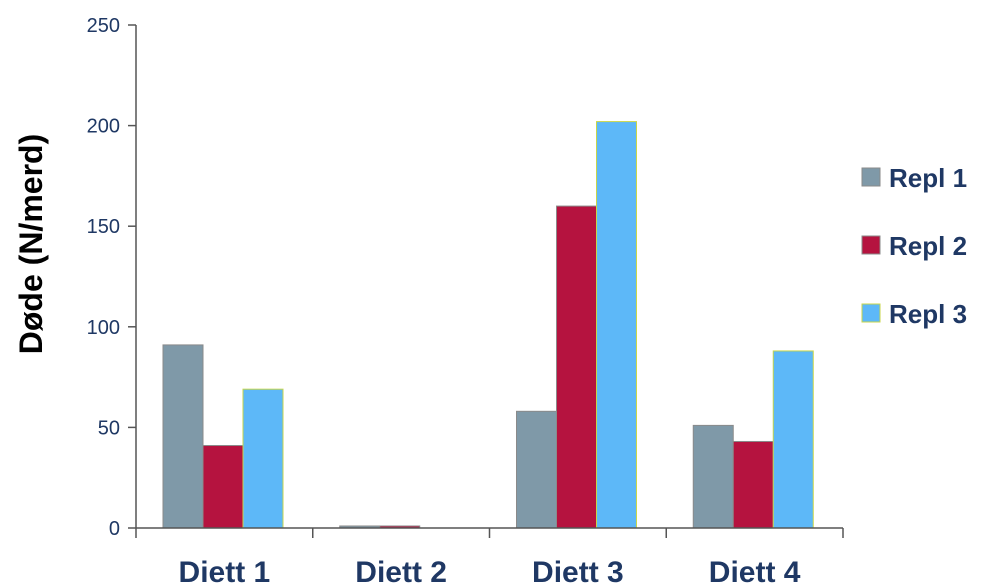  Describe the element at coordinates (928, 246) in the screenshot. I see `legend-label: Repl 2` at that location.